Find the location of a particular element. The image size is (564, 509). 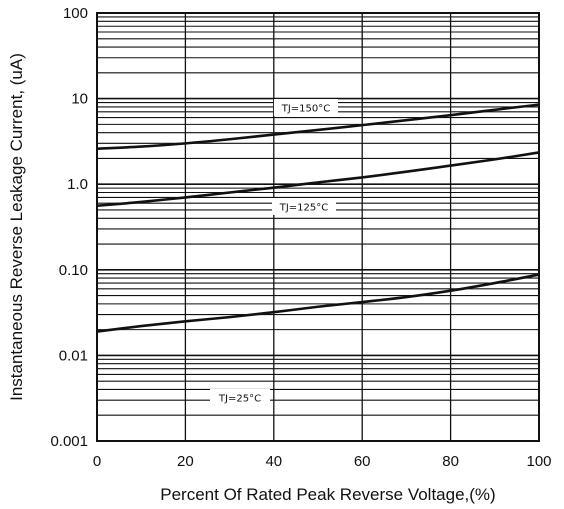

annotation-label-2: TJ=125°C is located at coordinates (304, 208).